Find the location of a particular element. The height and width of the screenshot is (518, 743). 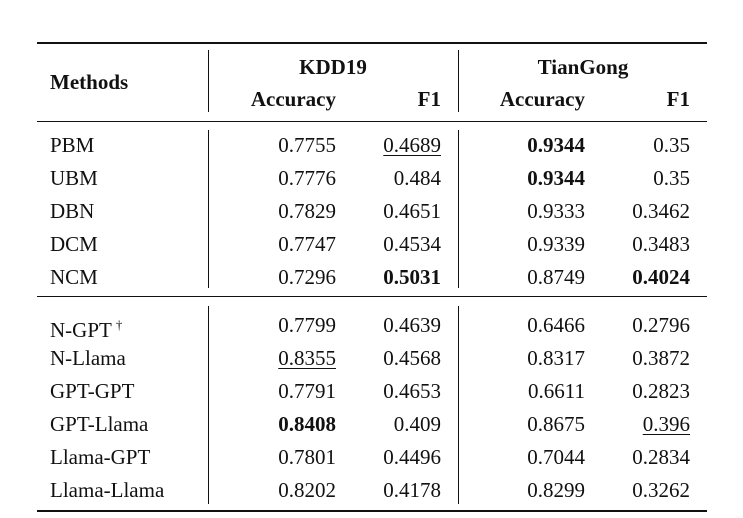

cell-value: 0.4639 is located at coordinates (412, 325).